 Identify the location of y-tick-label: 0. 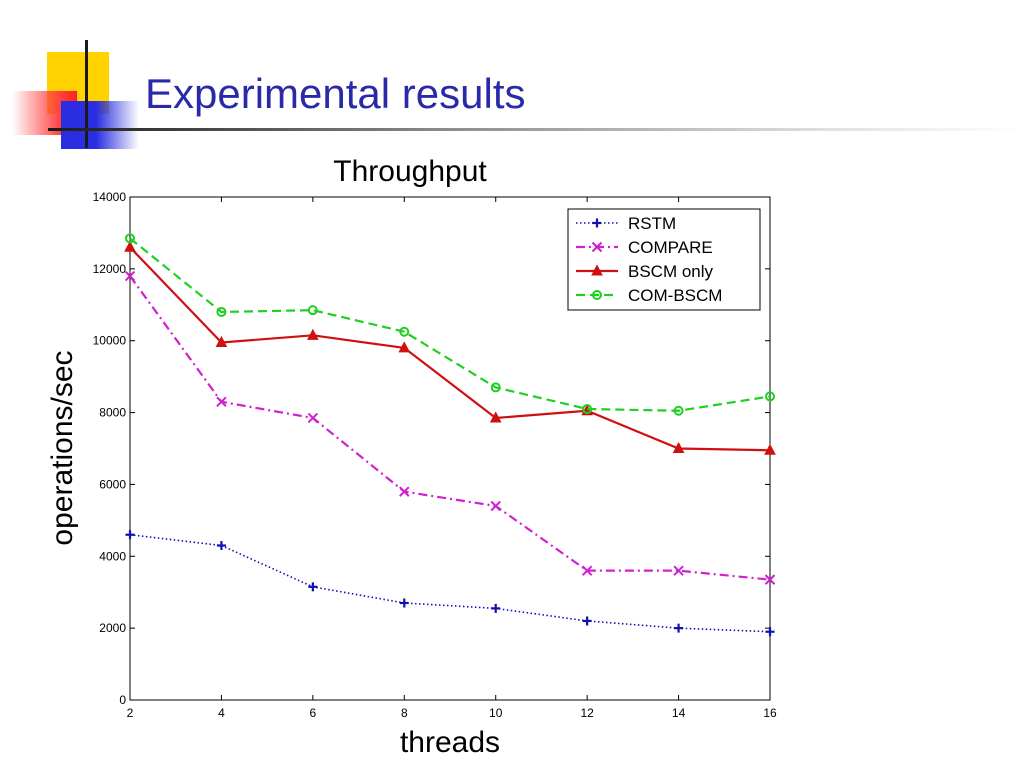
(122, 700).